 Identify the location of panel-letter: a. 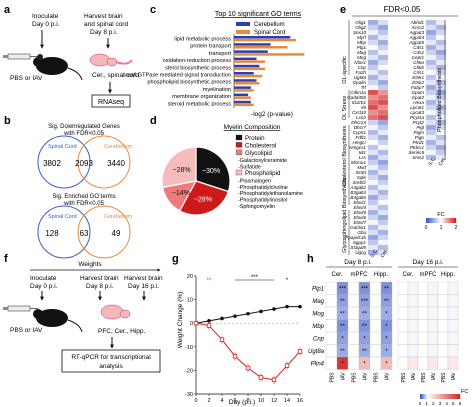
(7, 10).